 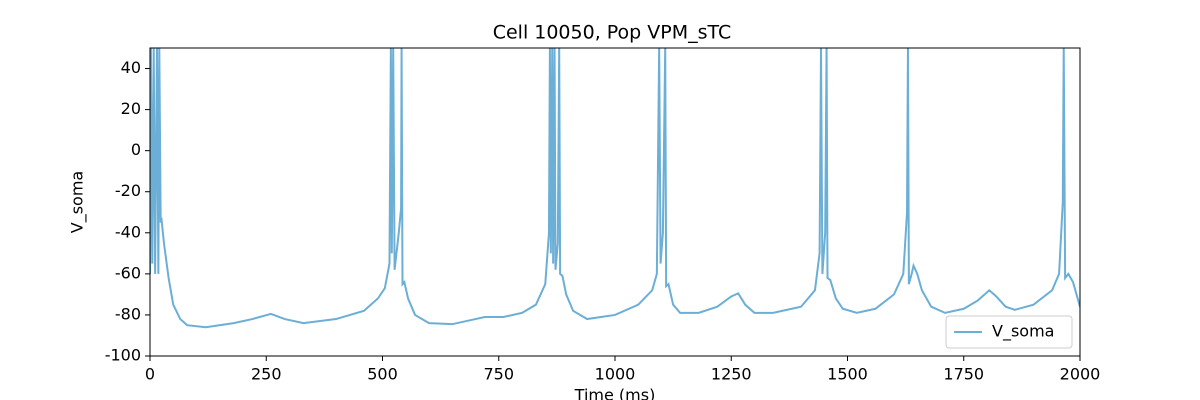 What do you see at coordinates (128, 272) in the screenshot?
I see `y-tick-label: -60` at bounding box center [128, 272].